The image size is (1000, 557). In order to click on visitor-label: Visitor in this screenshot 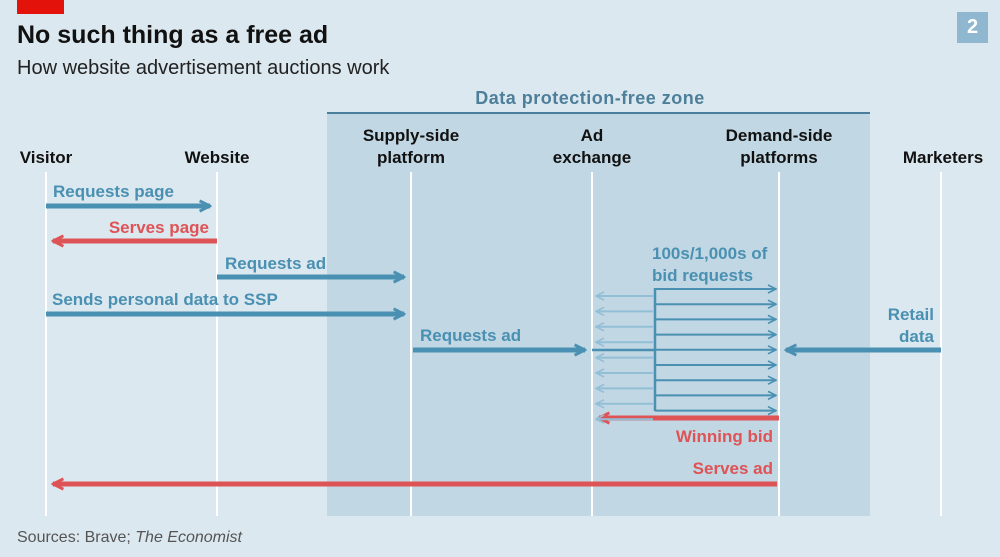, I will do `click(46, 157)`.